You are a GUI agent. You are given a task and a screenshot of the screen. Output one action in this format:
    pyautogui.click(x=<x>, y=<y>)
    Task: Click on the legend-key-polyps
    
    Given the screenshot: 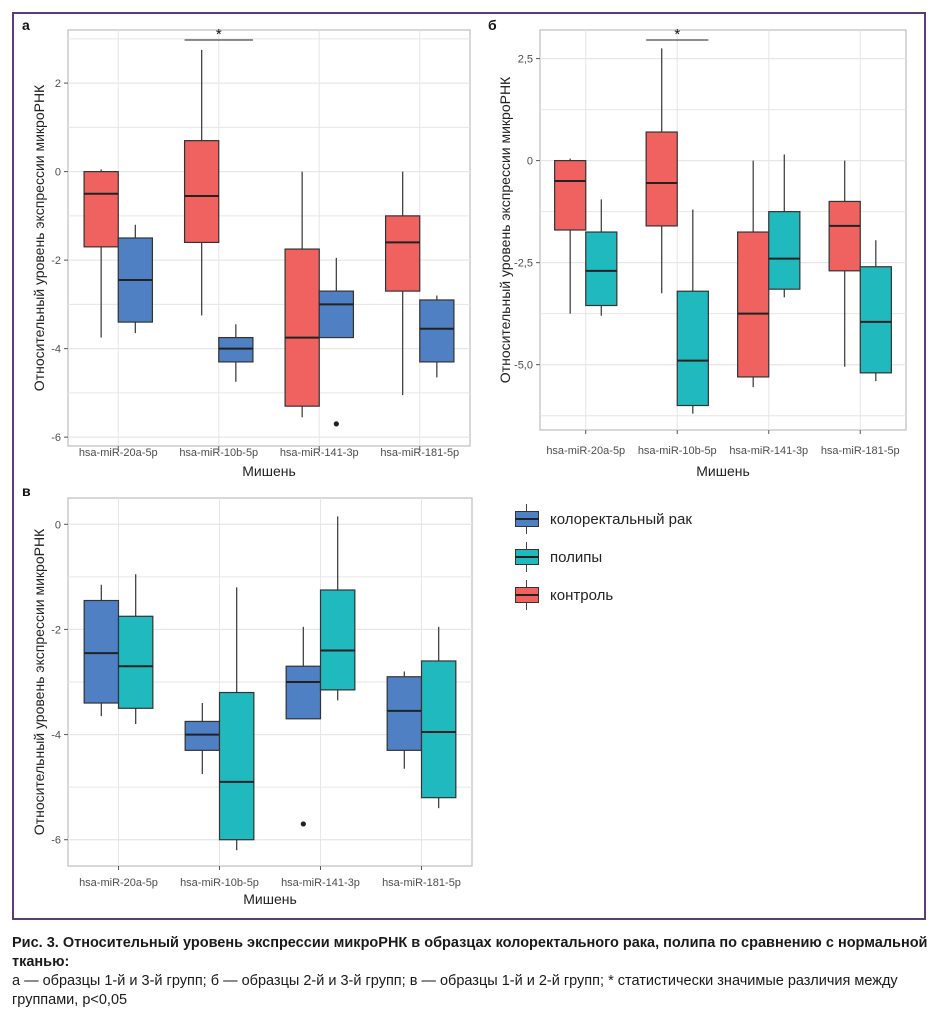 What is the action you would take?
    pyautogui.click(x=527, y=557)
    